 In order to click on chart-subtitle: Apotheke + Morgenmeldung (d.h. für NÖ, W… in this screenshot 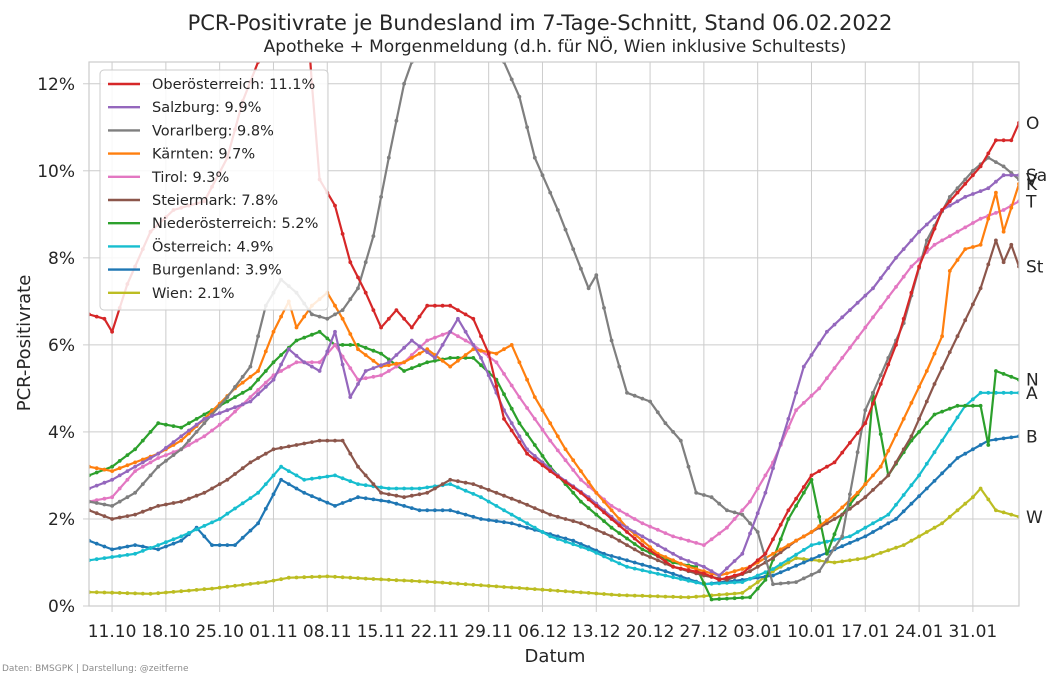, I will do `click(555, 46)`.